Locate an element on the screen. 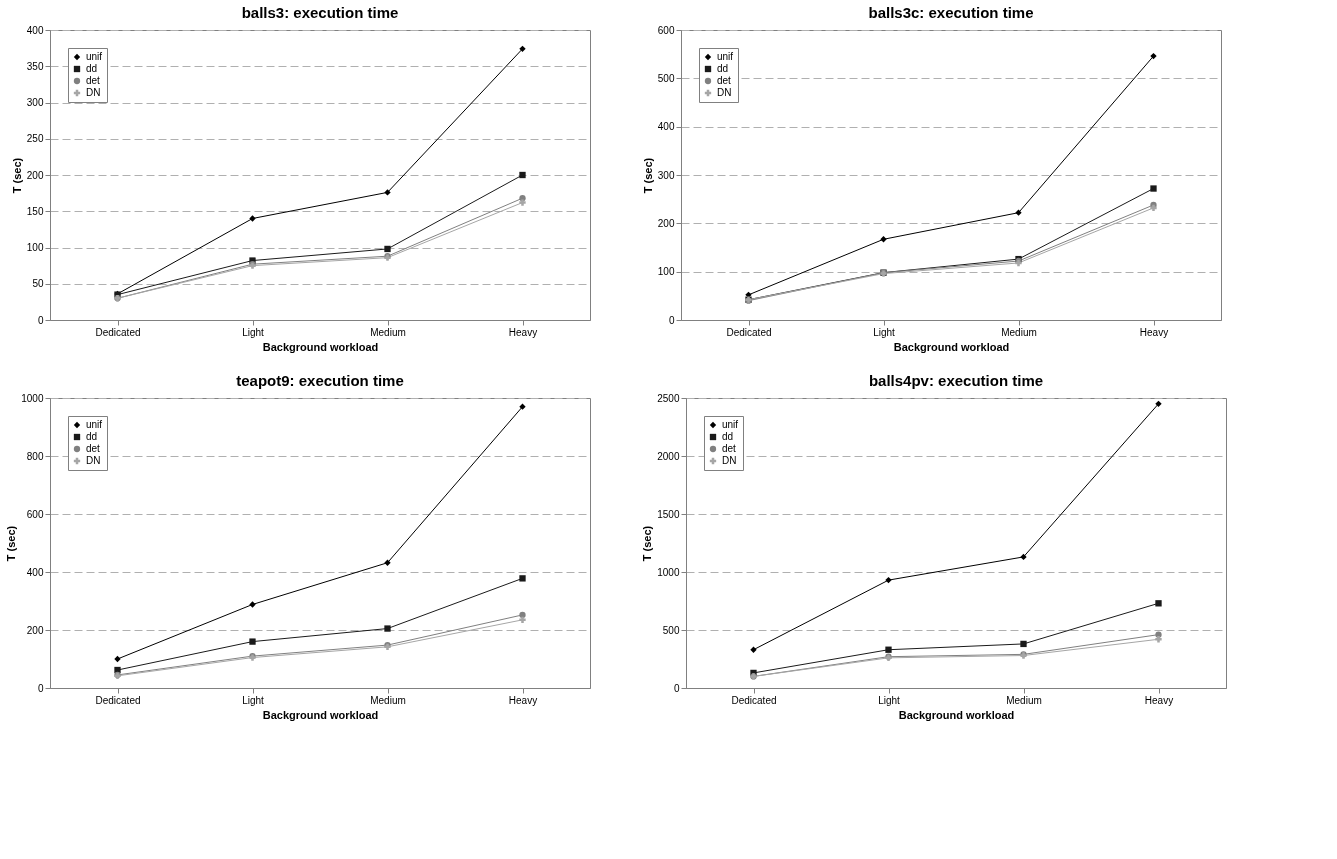  chart-title: balls4pv: execution time is located at coordinates (956, 380).